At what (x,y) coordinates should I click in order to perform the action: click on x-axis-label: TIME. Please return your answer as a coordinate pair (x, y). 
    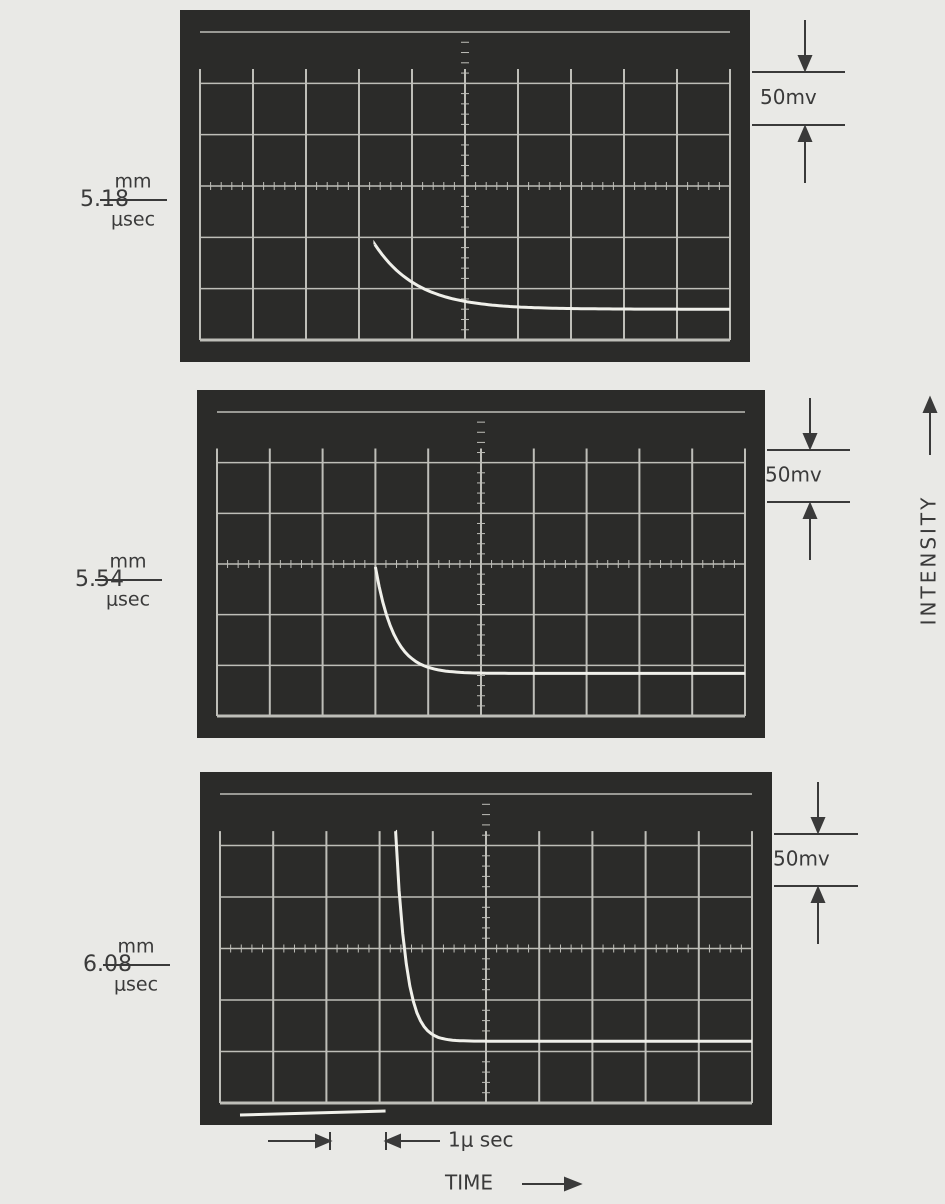
    Looking at the image, I should click on (468, 1183).